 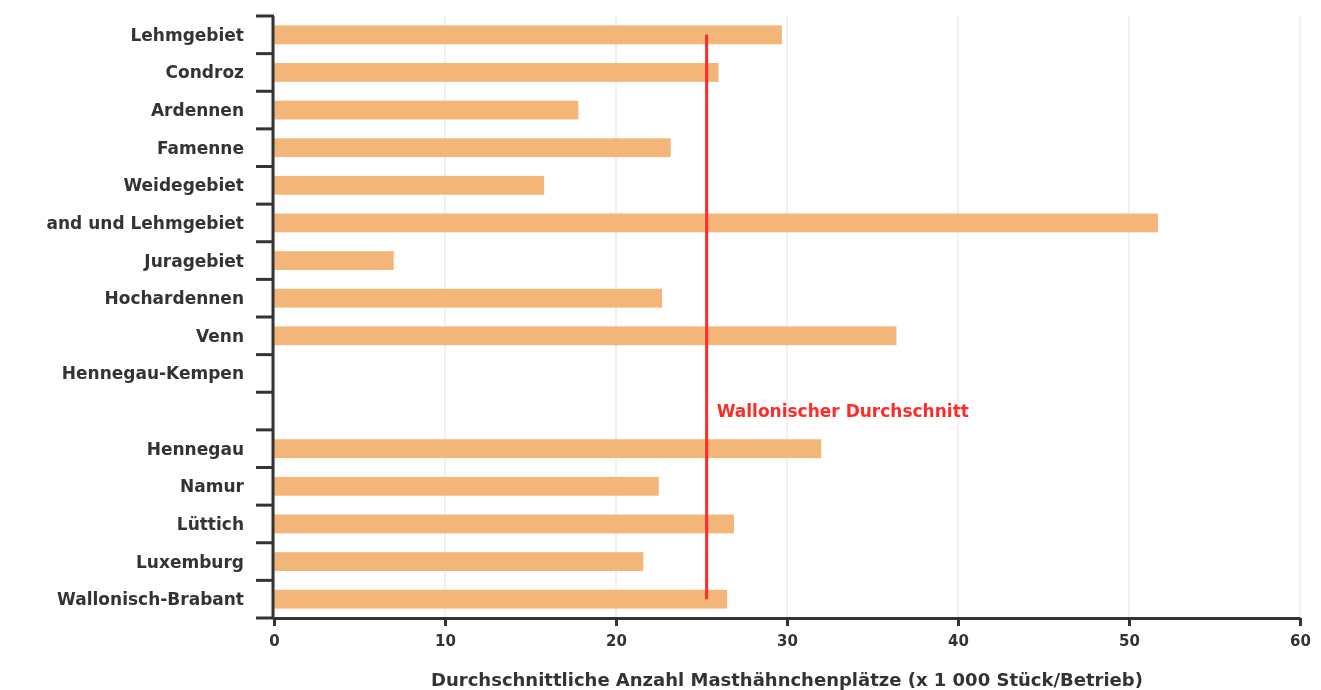 What do you see at coordinates (190, 561) in the screenshot?
I see `y-tick-label: Luxemburg` at bounding box center [190, 561].